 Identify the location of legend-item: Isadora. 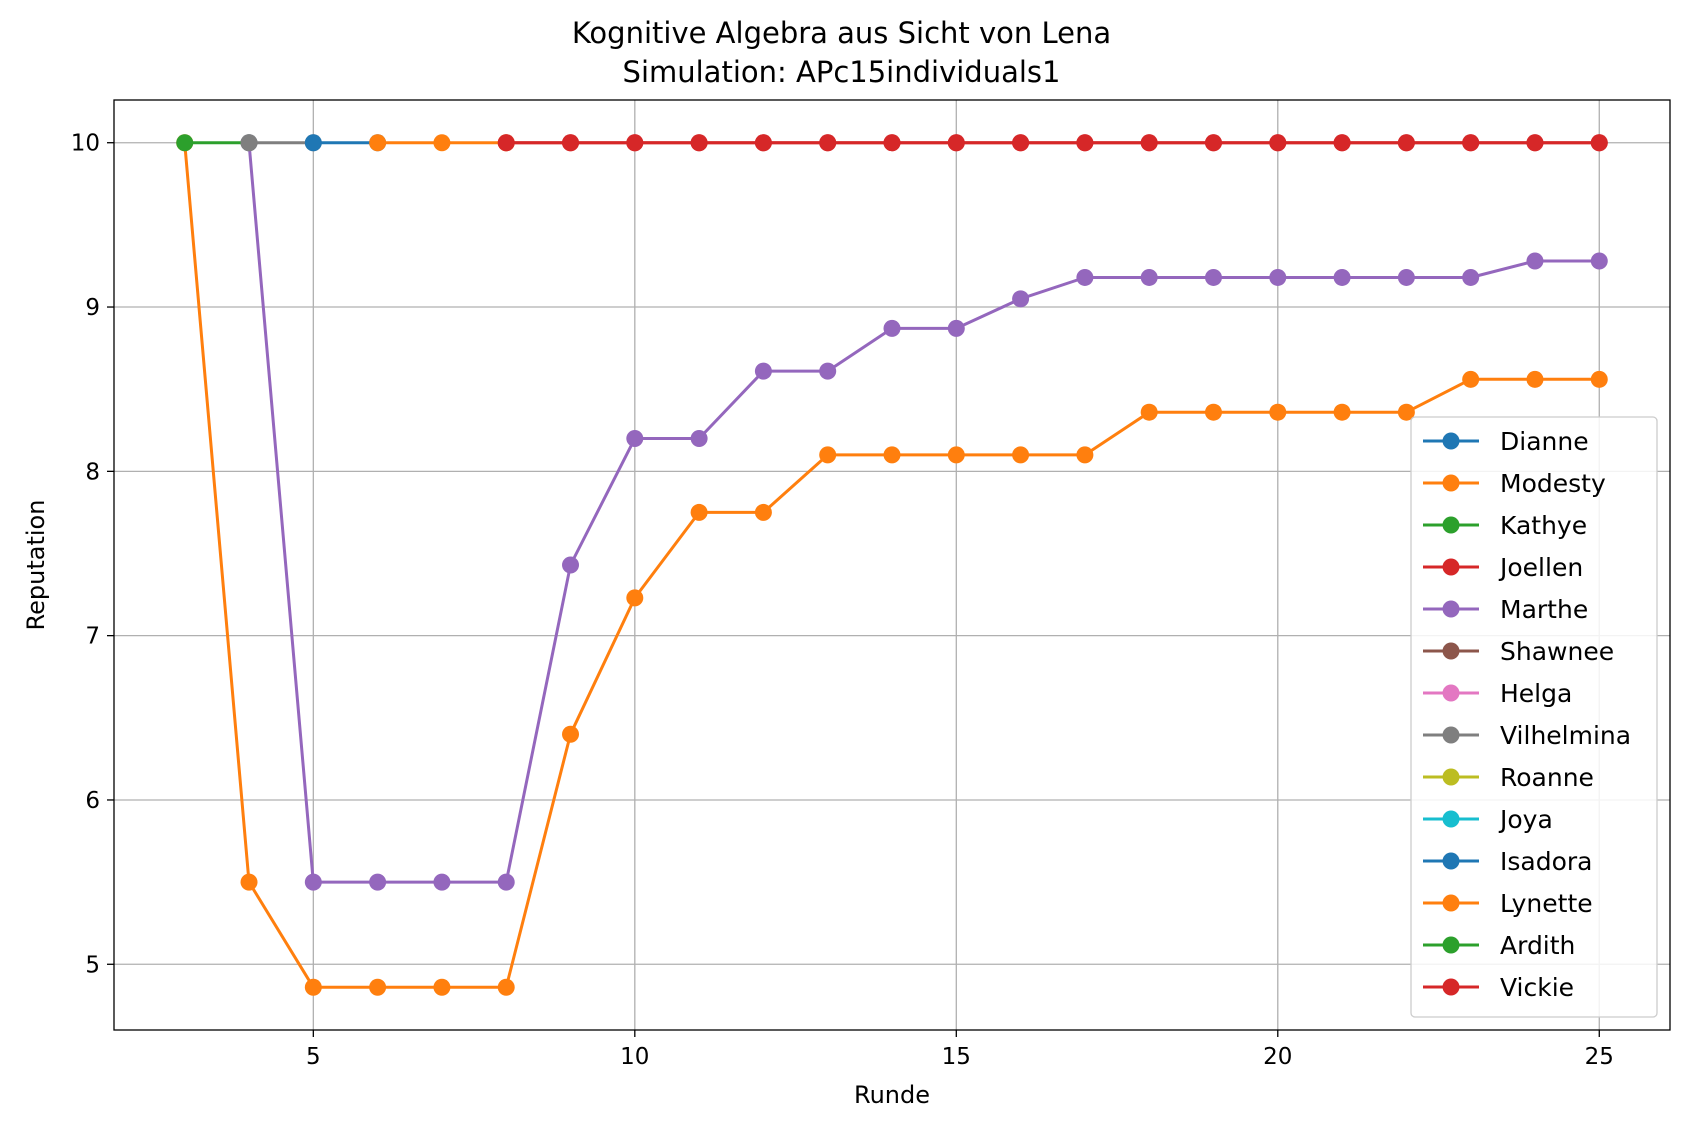
(1507, 861).